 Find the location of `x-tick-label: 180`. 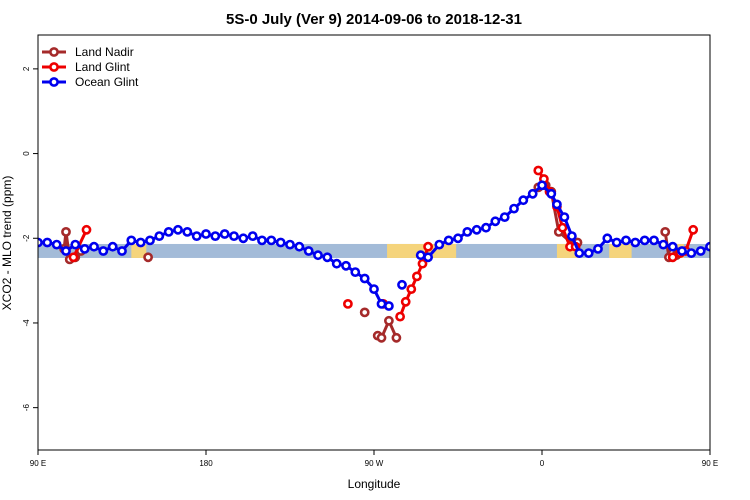

x-tick-label: 180 is located at coordinates (206, 463).